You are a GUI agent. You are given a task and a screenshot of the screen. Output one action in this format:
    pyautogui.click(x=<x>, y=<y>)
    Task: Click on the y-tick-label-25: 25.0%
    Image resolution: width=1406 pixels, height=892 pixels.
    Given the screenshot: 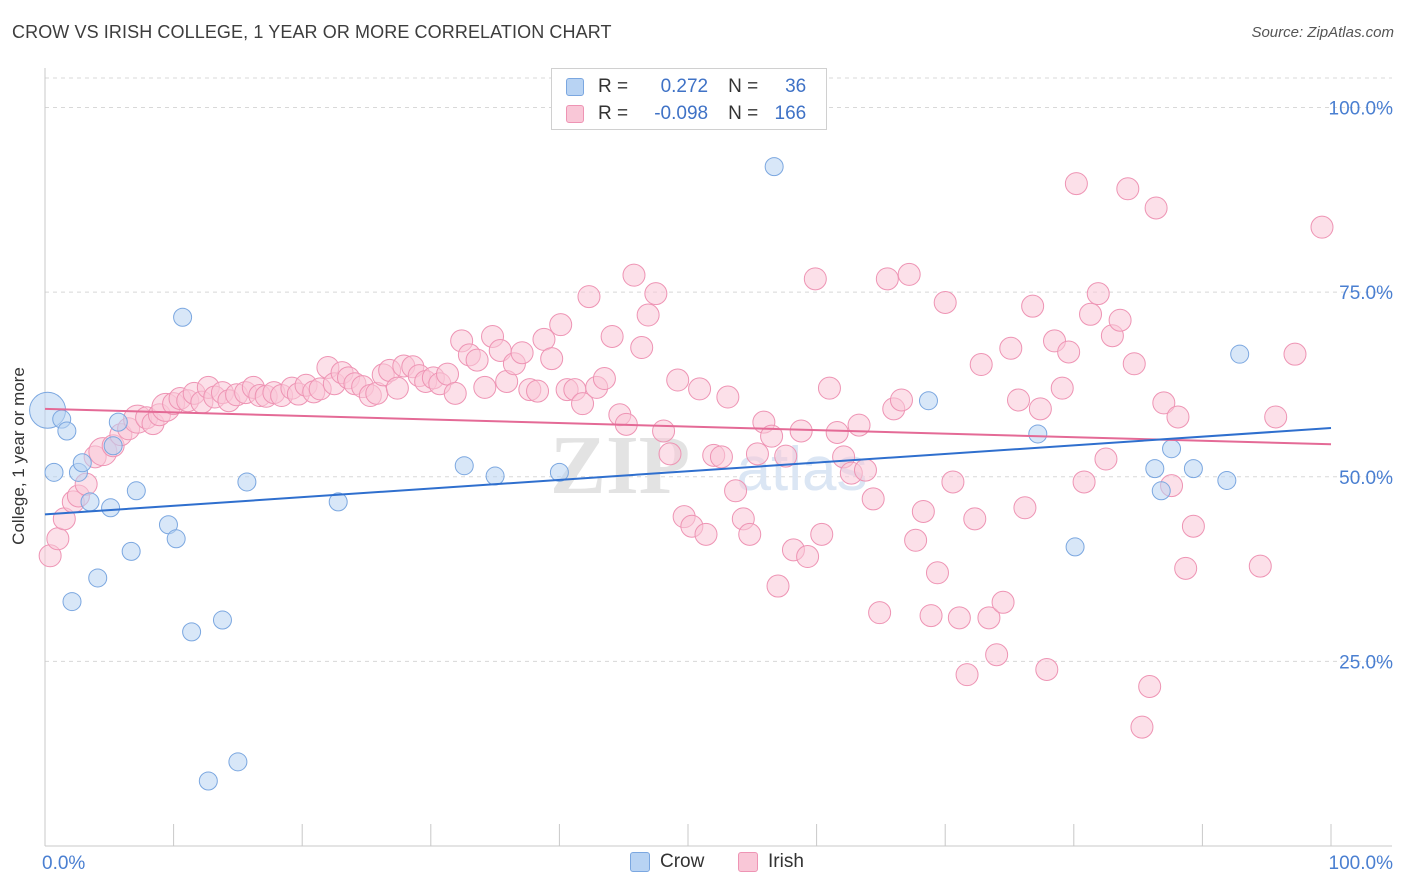 What is the action you would take?
    pyautogui.click(x=1366, y=662)
    